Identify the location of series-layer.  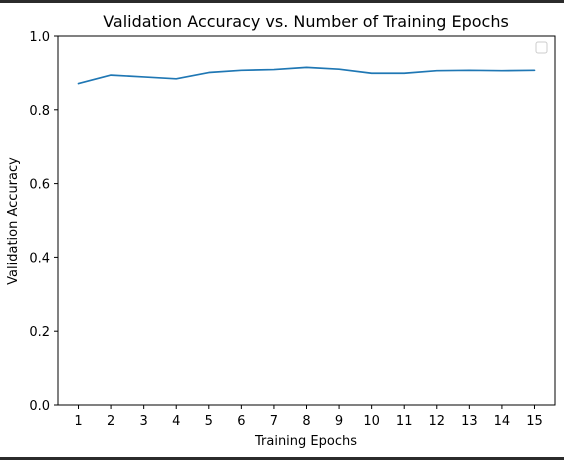
(306, 75).